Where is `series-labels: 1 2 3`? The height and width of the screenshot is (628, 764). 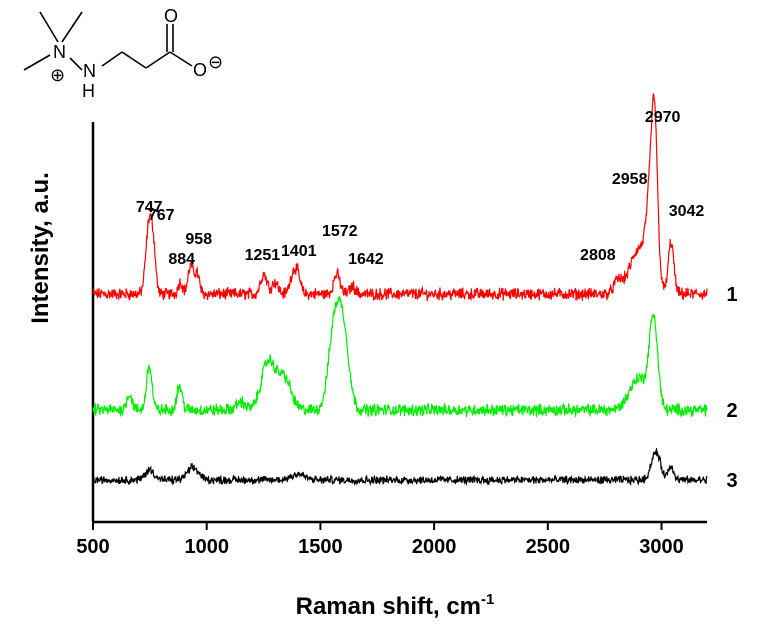 series-labels: 1 2 3 is located at coordinates (731, 388).